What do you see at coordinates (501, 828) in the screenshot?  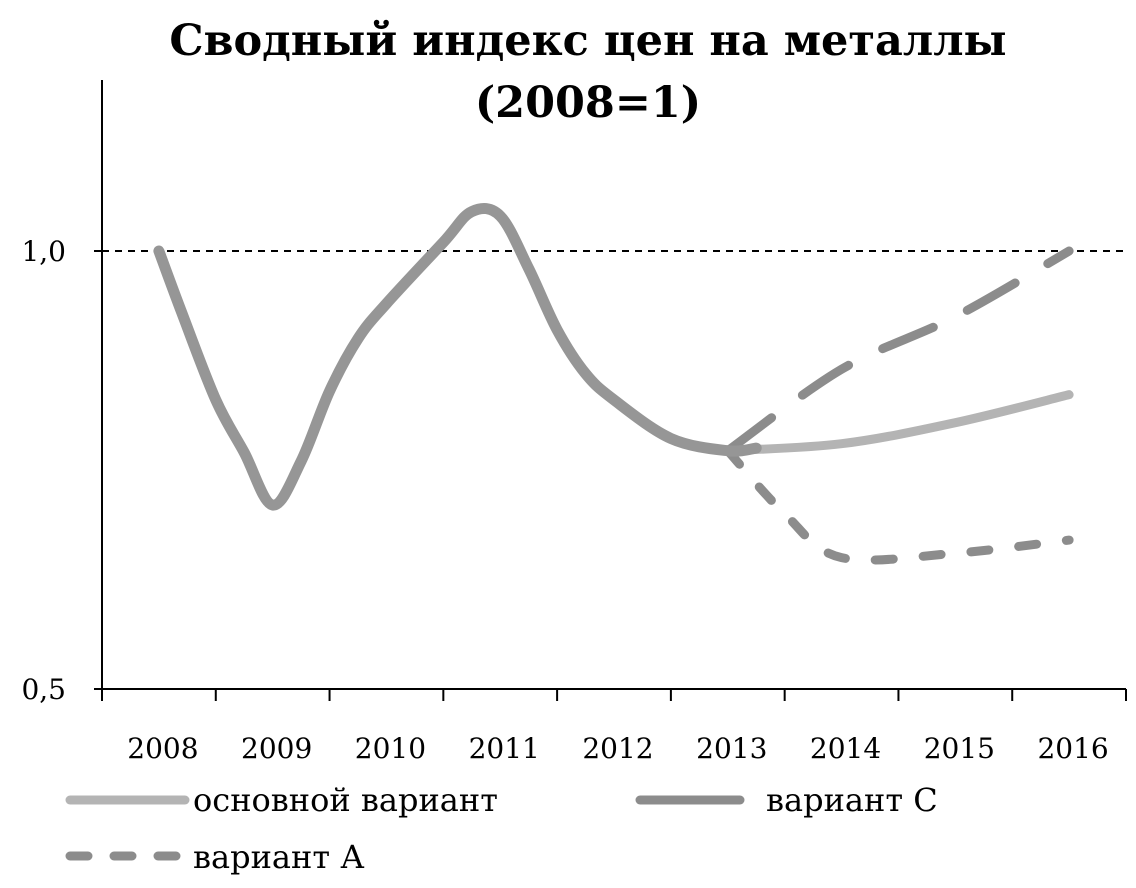 I see `legend: основной вариант вариант С вариант А` at bounding box center [501, 828].